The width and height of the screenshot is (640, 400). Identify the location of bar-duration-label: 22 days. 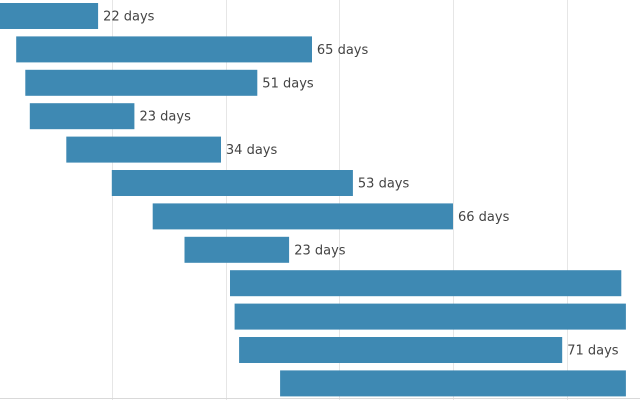
(129, 17).